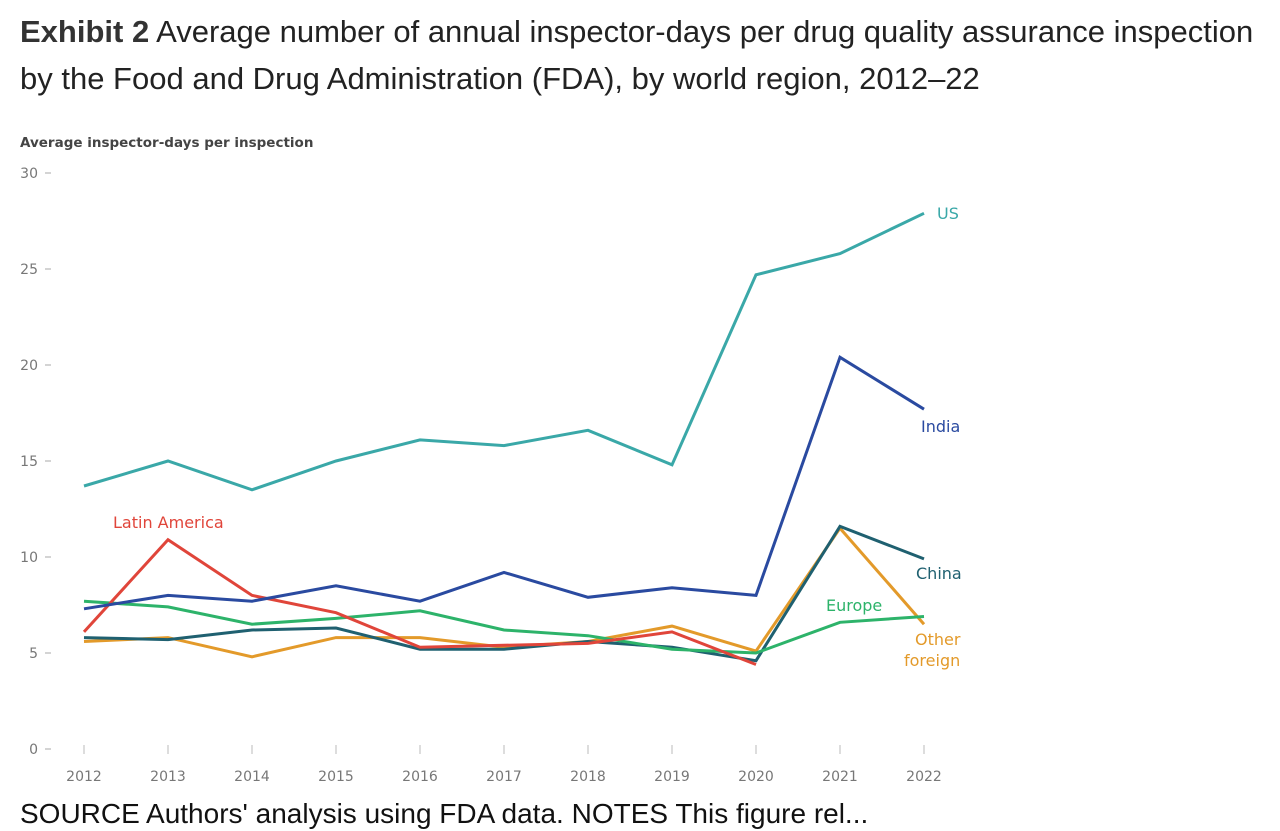 This screenshot has height=831, width=1280. Describe the element at coordinates (672, 777) in the screenshot. I see `x-tick-label: 2019` at that location.